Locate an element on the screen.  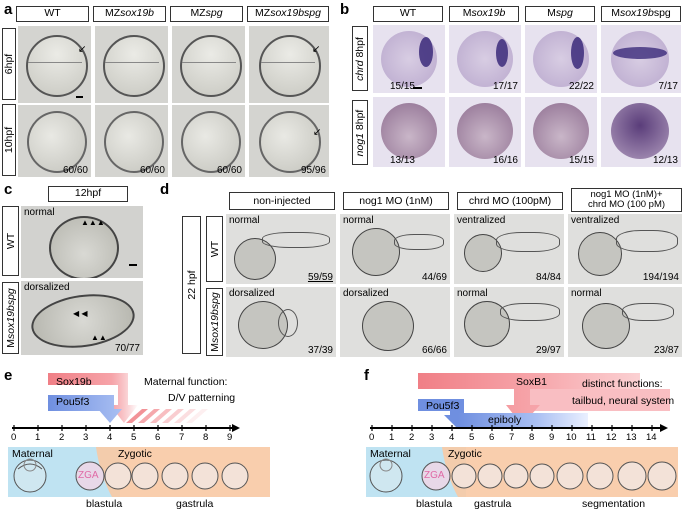
e-blastula-label: blastula is located at coordinates (104, 504).